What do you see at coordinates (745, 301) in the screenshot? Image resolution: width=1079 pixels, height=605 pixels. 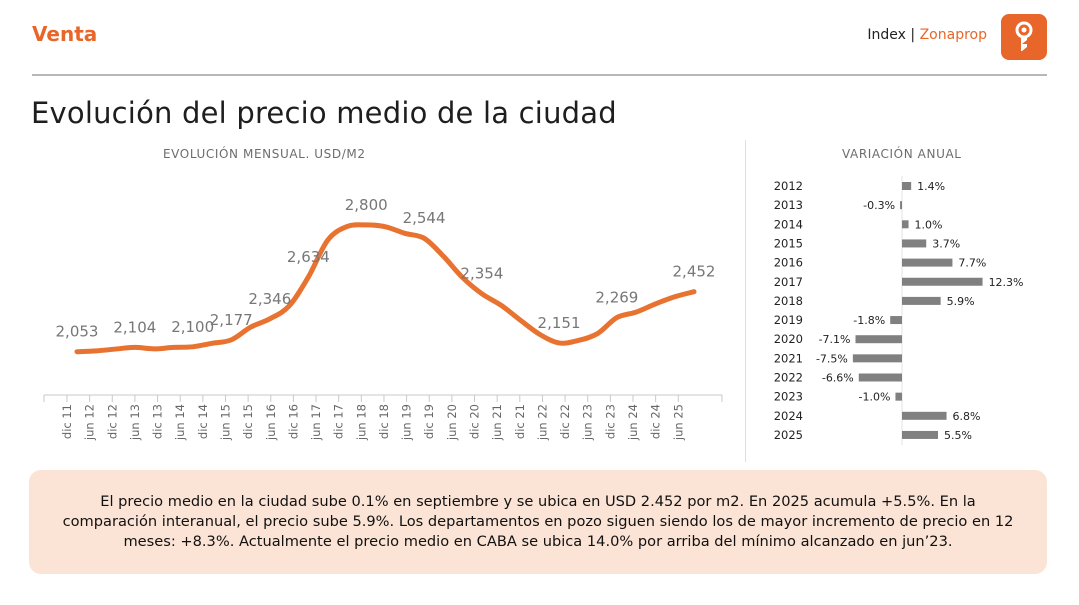 I see `chart-divider` at bounding box center [745, 301].